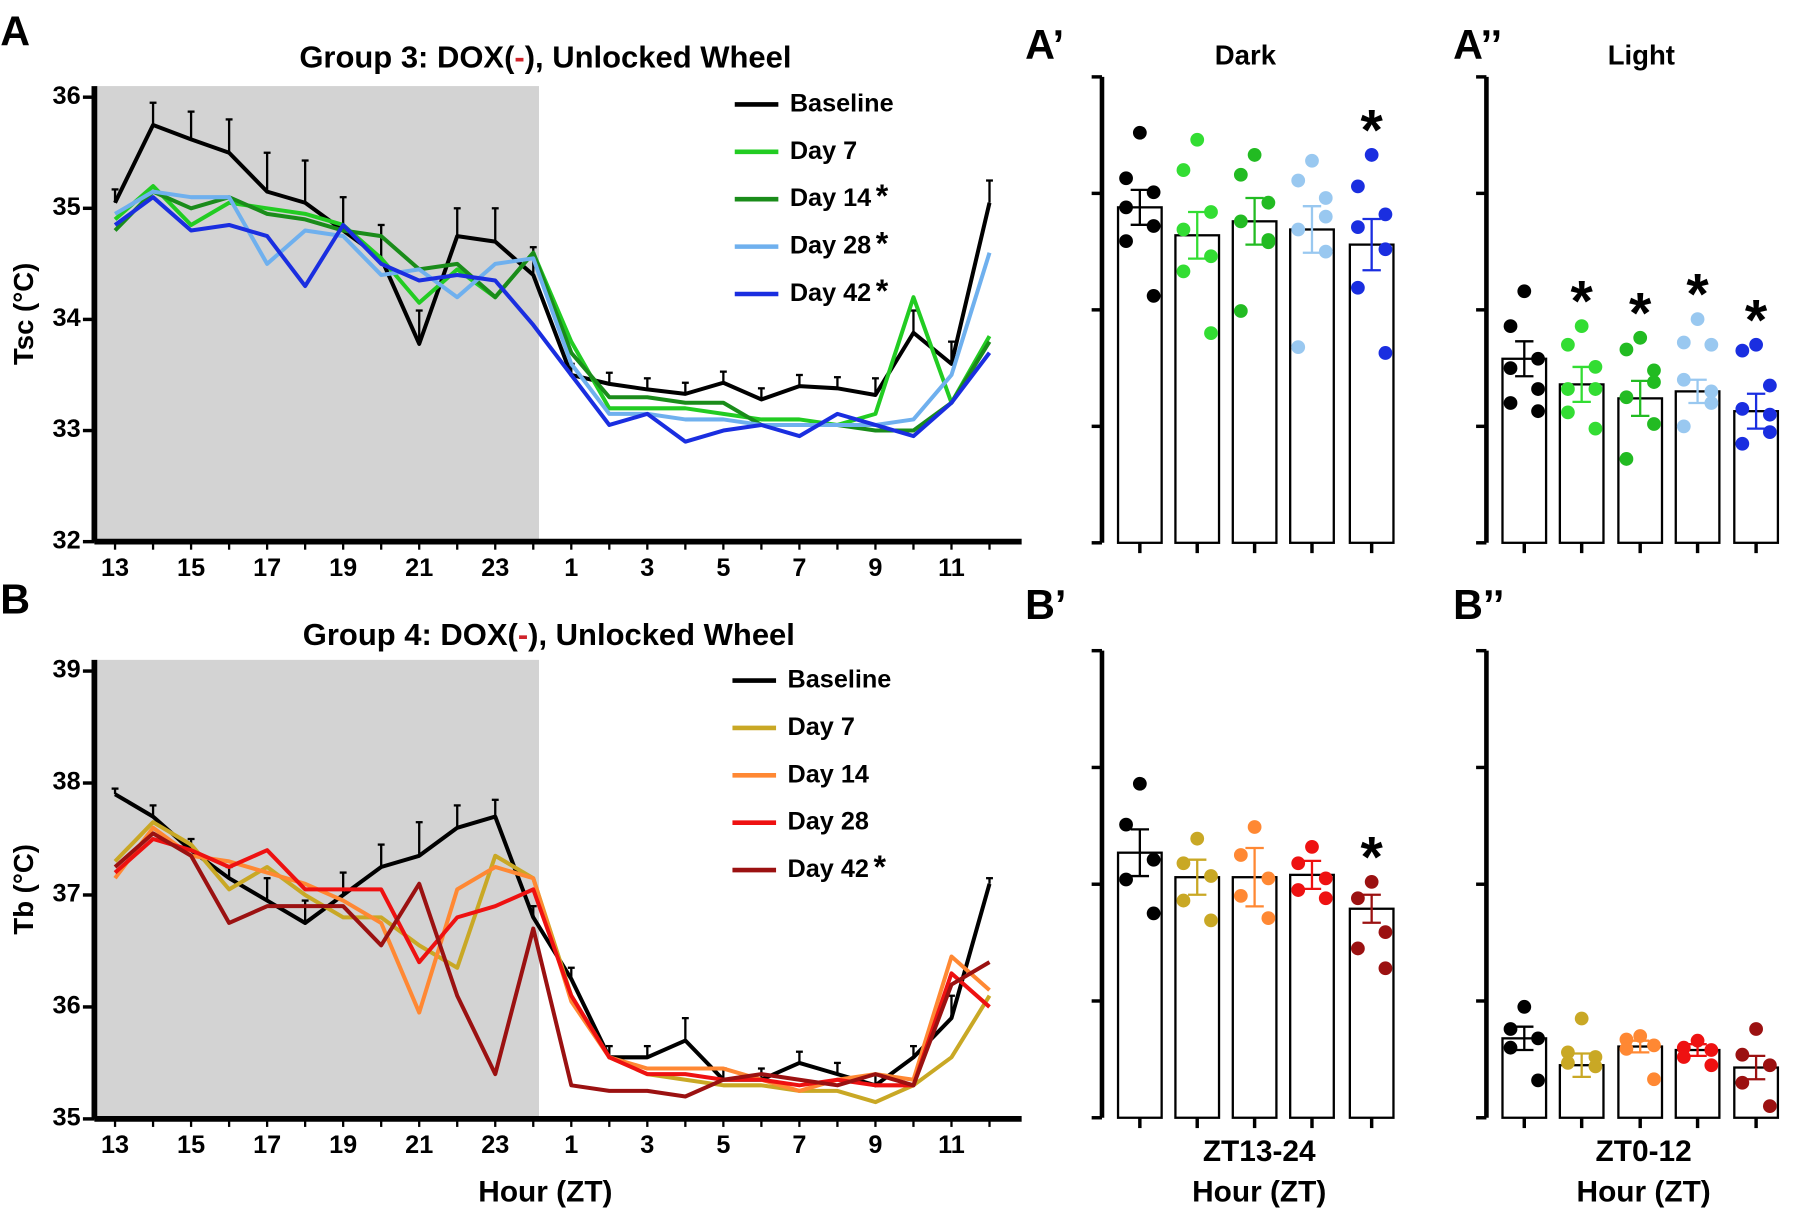 The height and width of the screenshot is (1213, 1800). I want to click on x-tick-label: 17, so click(267, 1145).